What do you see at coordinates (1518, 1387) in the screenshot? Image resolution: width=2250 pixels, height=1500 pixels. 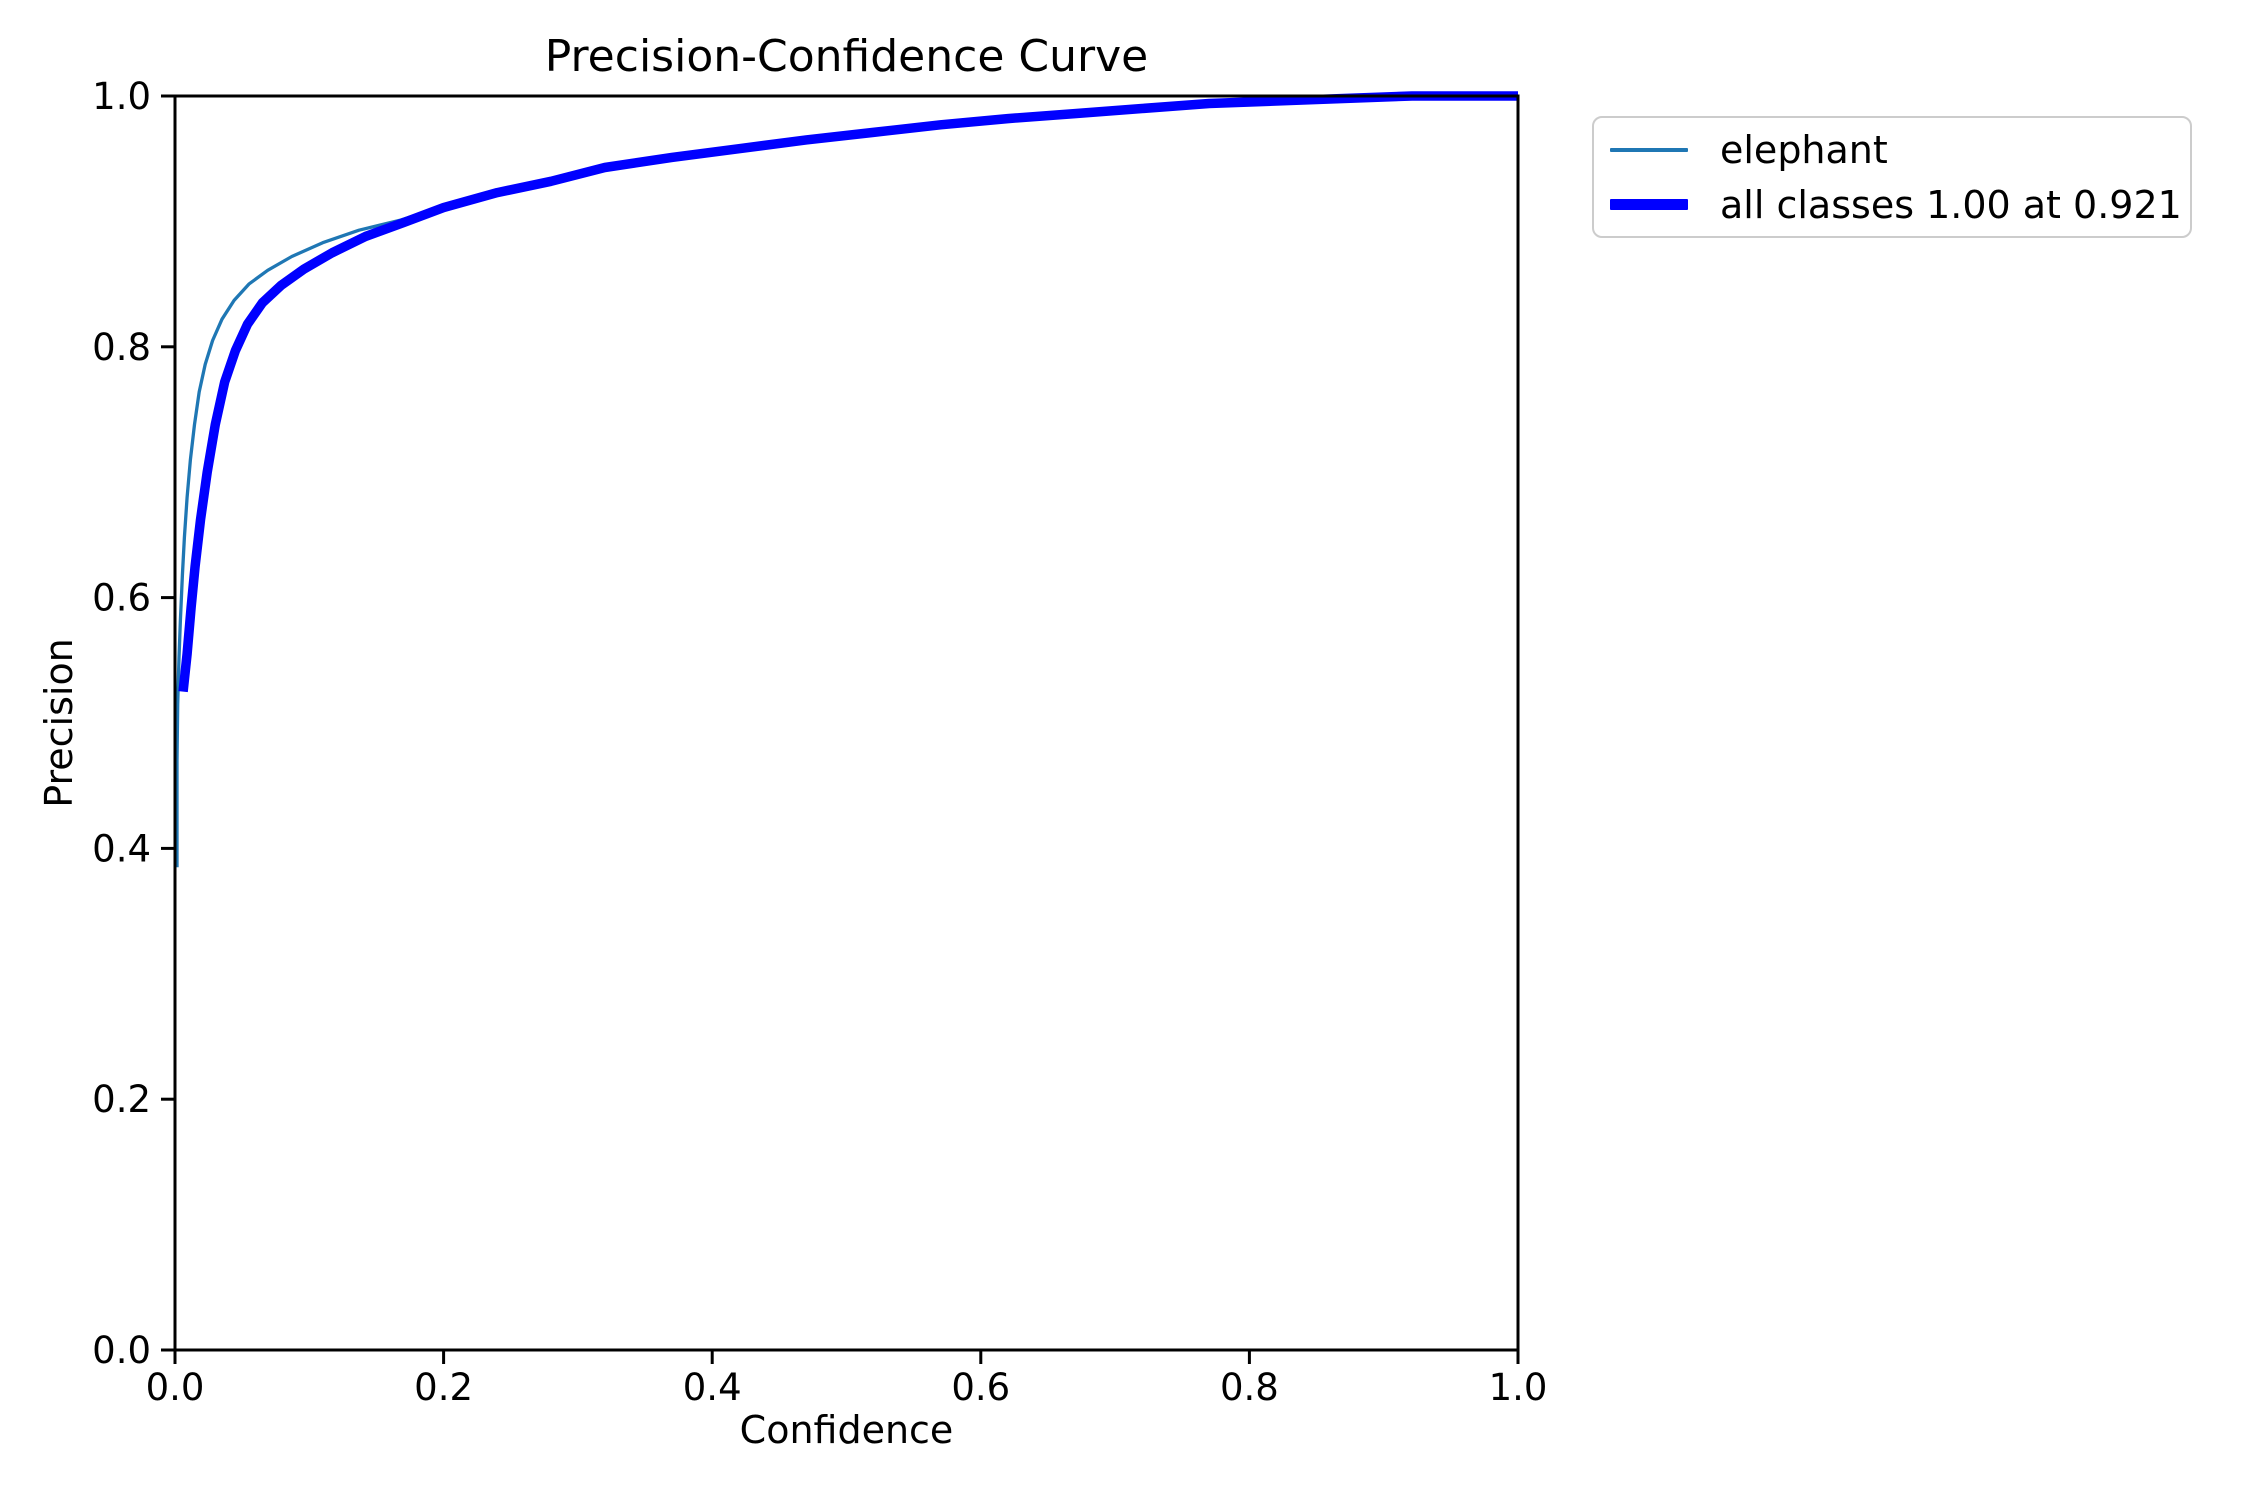 I see `x-tick-label: 1.0` at bounding box center [1518, 1387].